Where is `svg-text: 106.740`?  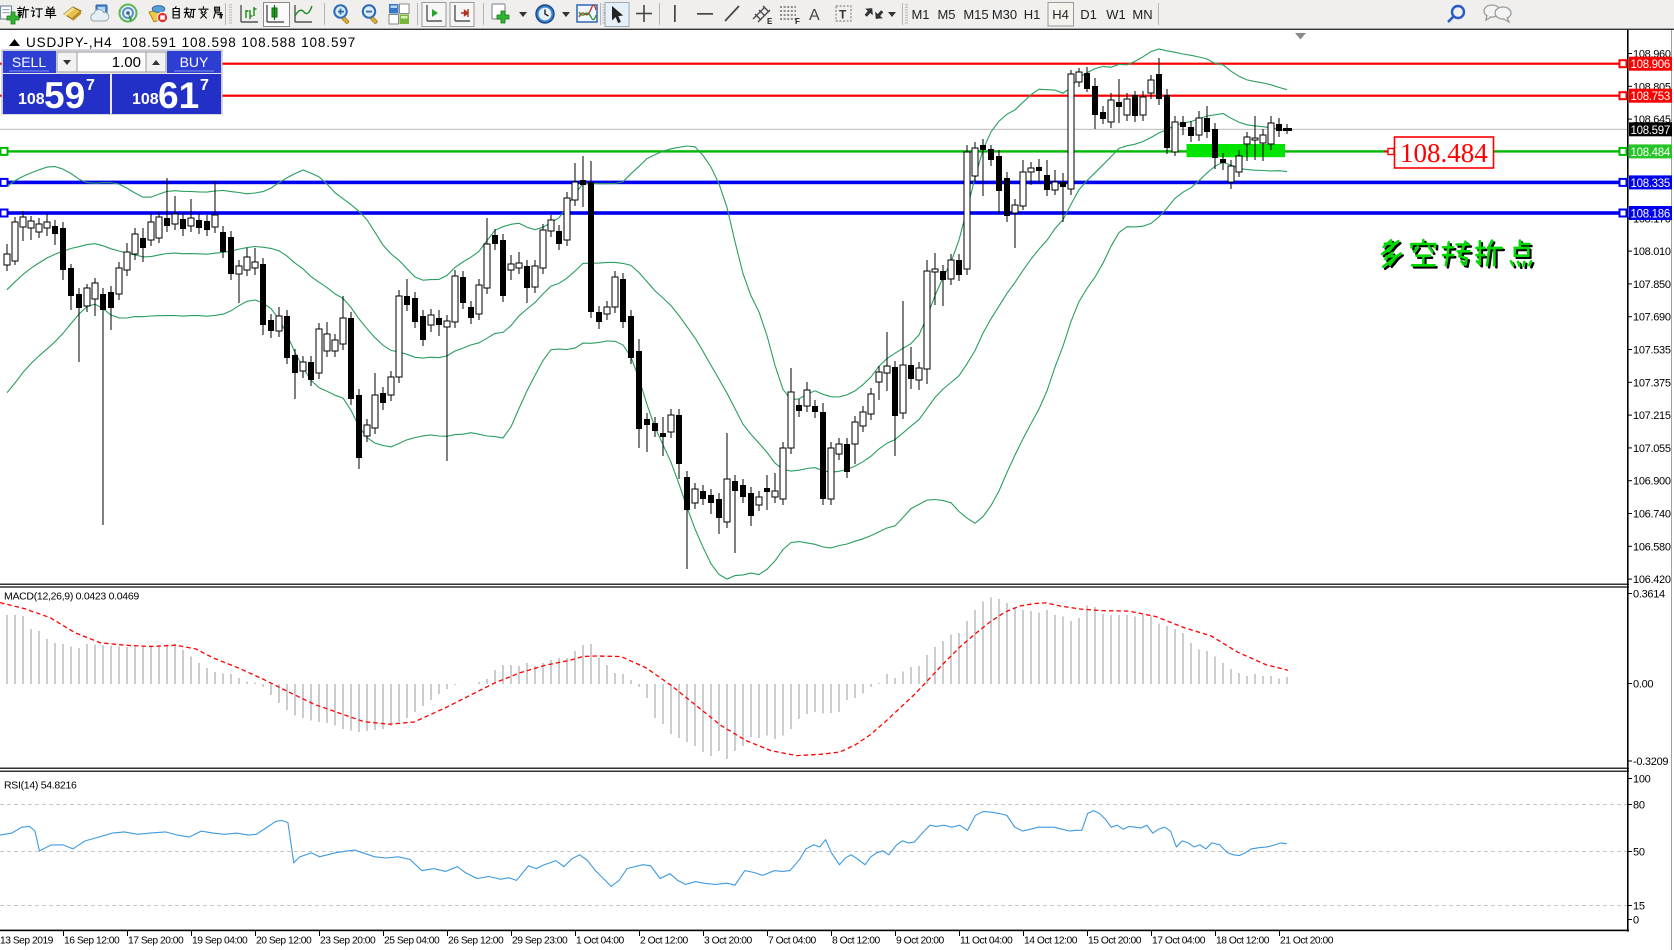
svg-text: 106.740 is located at coordinates (1652, 515).